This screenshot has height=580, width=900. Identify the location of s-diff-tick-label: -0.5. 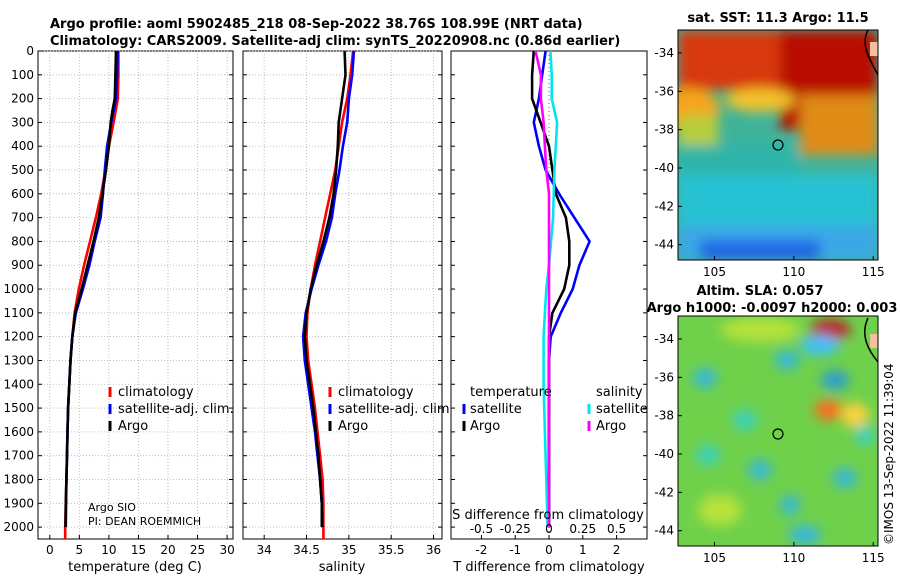
(481, 529).